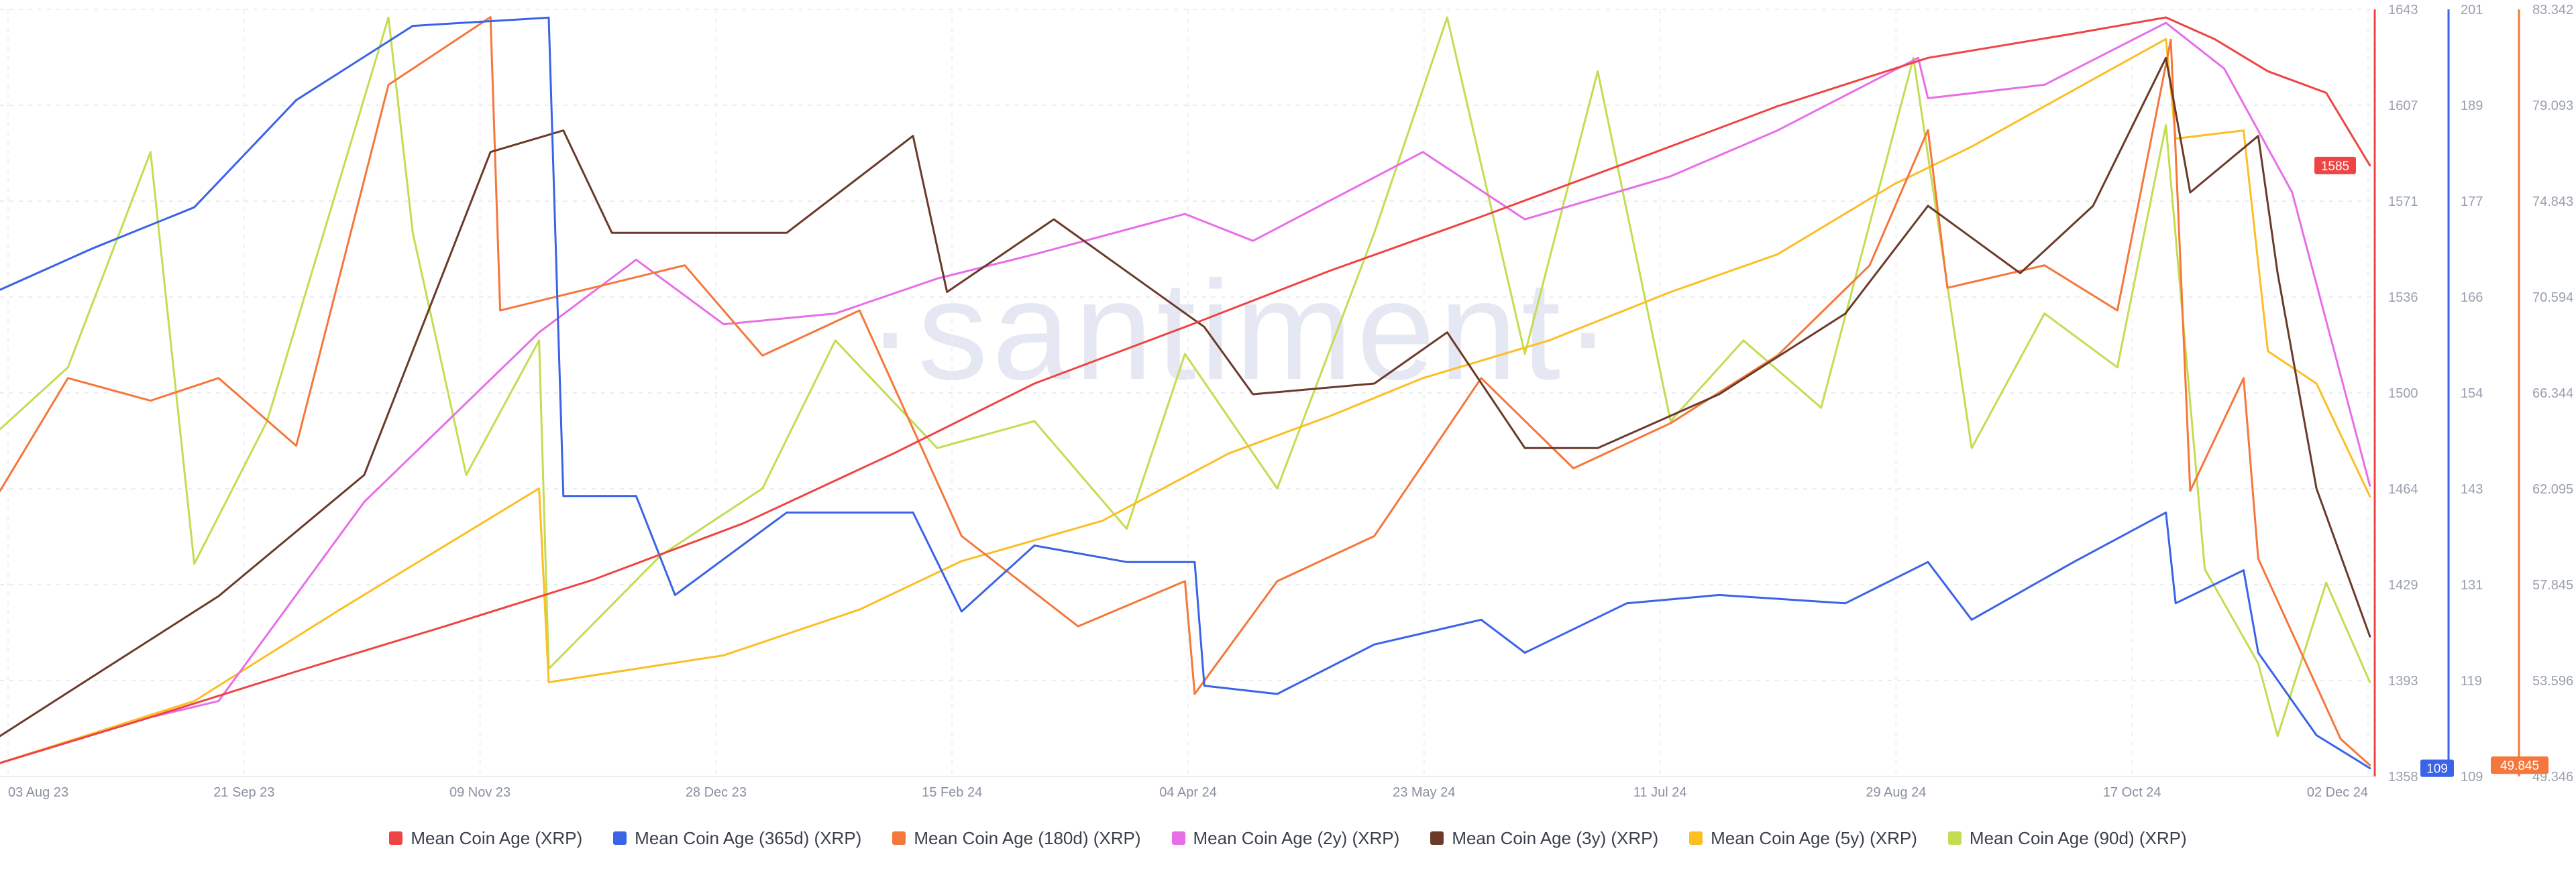 The width and height of the screenshot is (2576, 875). I want to click on y-tick-label-mca: 1464, so click(2403, 489).